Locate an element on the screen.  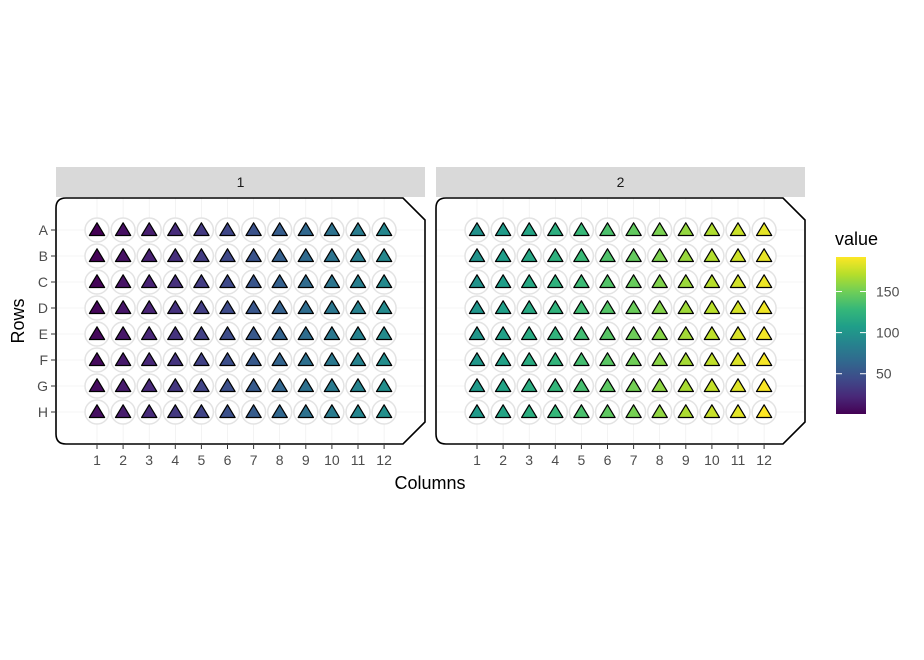
x-tick-label: 10 is located at coordinates (332, 460).